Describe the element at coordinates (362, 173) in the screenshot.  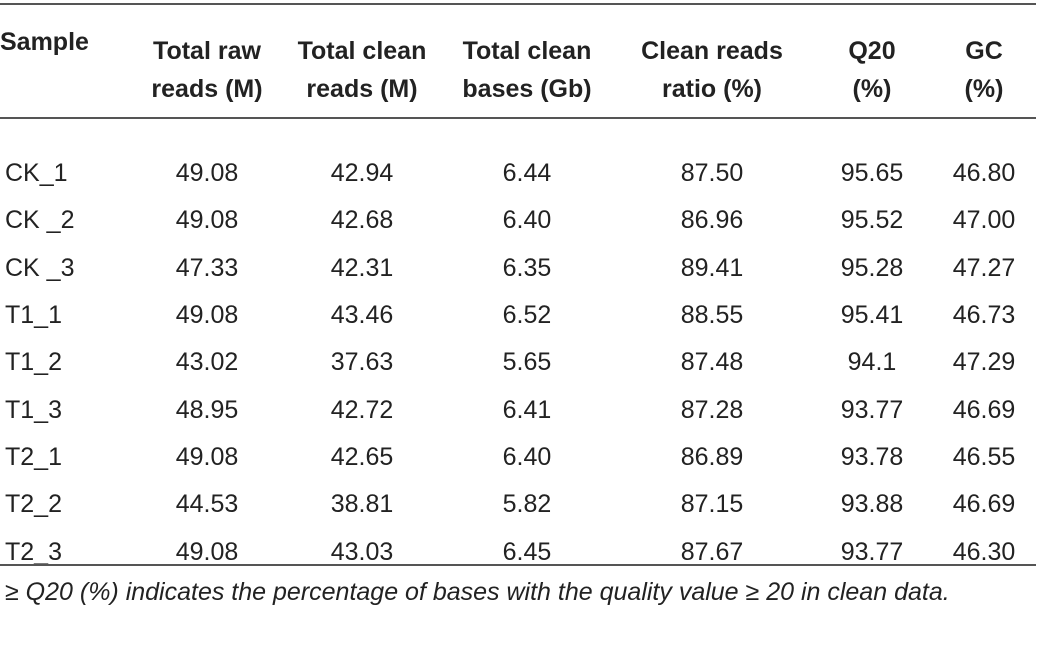
I see `cell-total-clean-reads: 42.94` at that location.